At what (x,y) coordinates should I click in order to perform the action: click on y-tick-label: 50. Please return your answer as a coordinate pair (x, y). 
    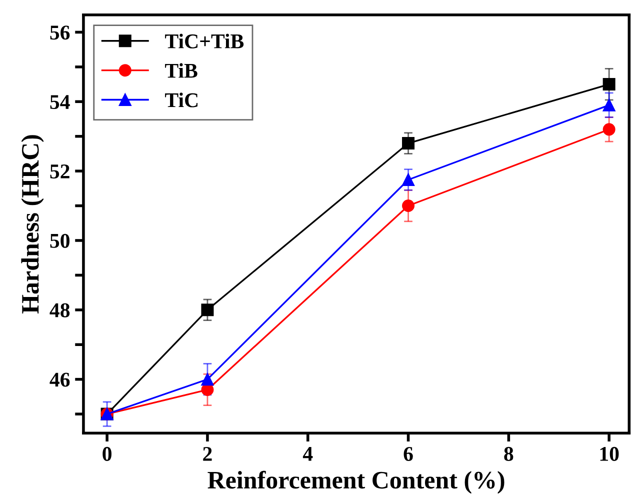
    Looking at the image, I should click on (60, 241).